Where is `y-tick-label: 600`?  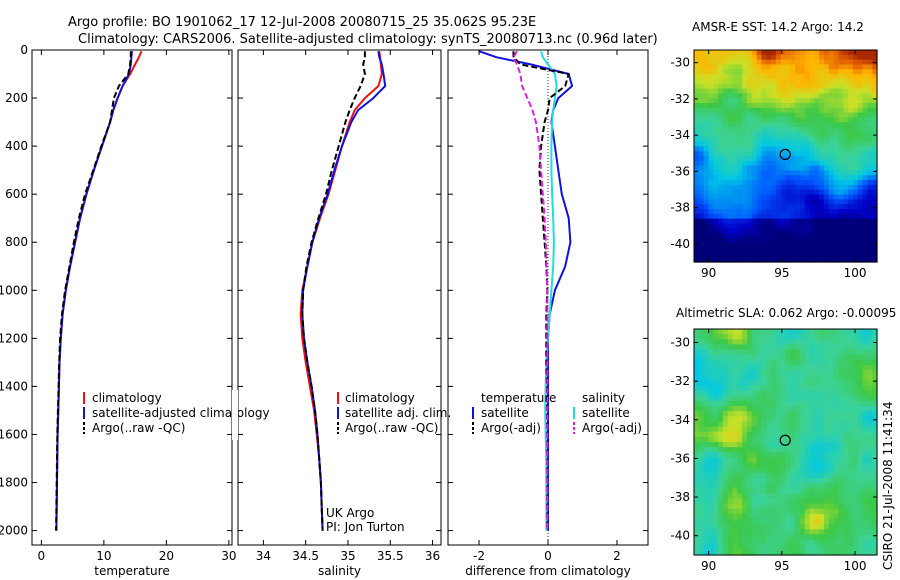
y-tick-label: 600 is located at coordinates (16, 194).